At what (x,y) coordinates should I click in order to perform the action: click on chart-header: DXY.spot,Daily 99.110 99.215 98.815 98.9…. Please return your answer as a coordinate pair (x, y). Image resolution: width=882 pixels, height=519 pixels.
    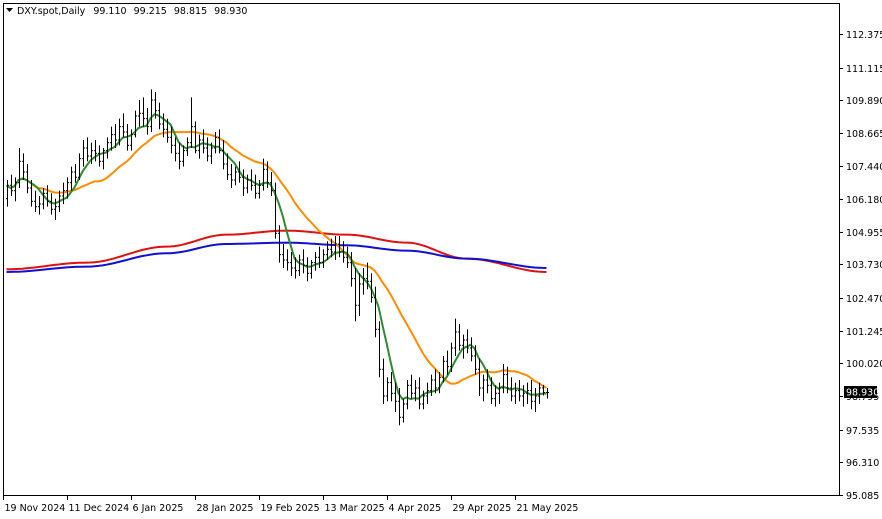
    Looking at the image, I should click on (126, 11).